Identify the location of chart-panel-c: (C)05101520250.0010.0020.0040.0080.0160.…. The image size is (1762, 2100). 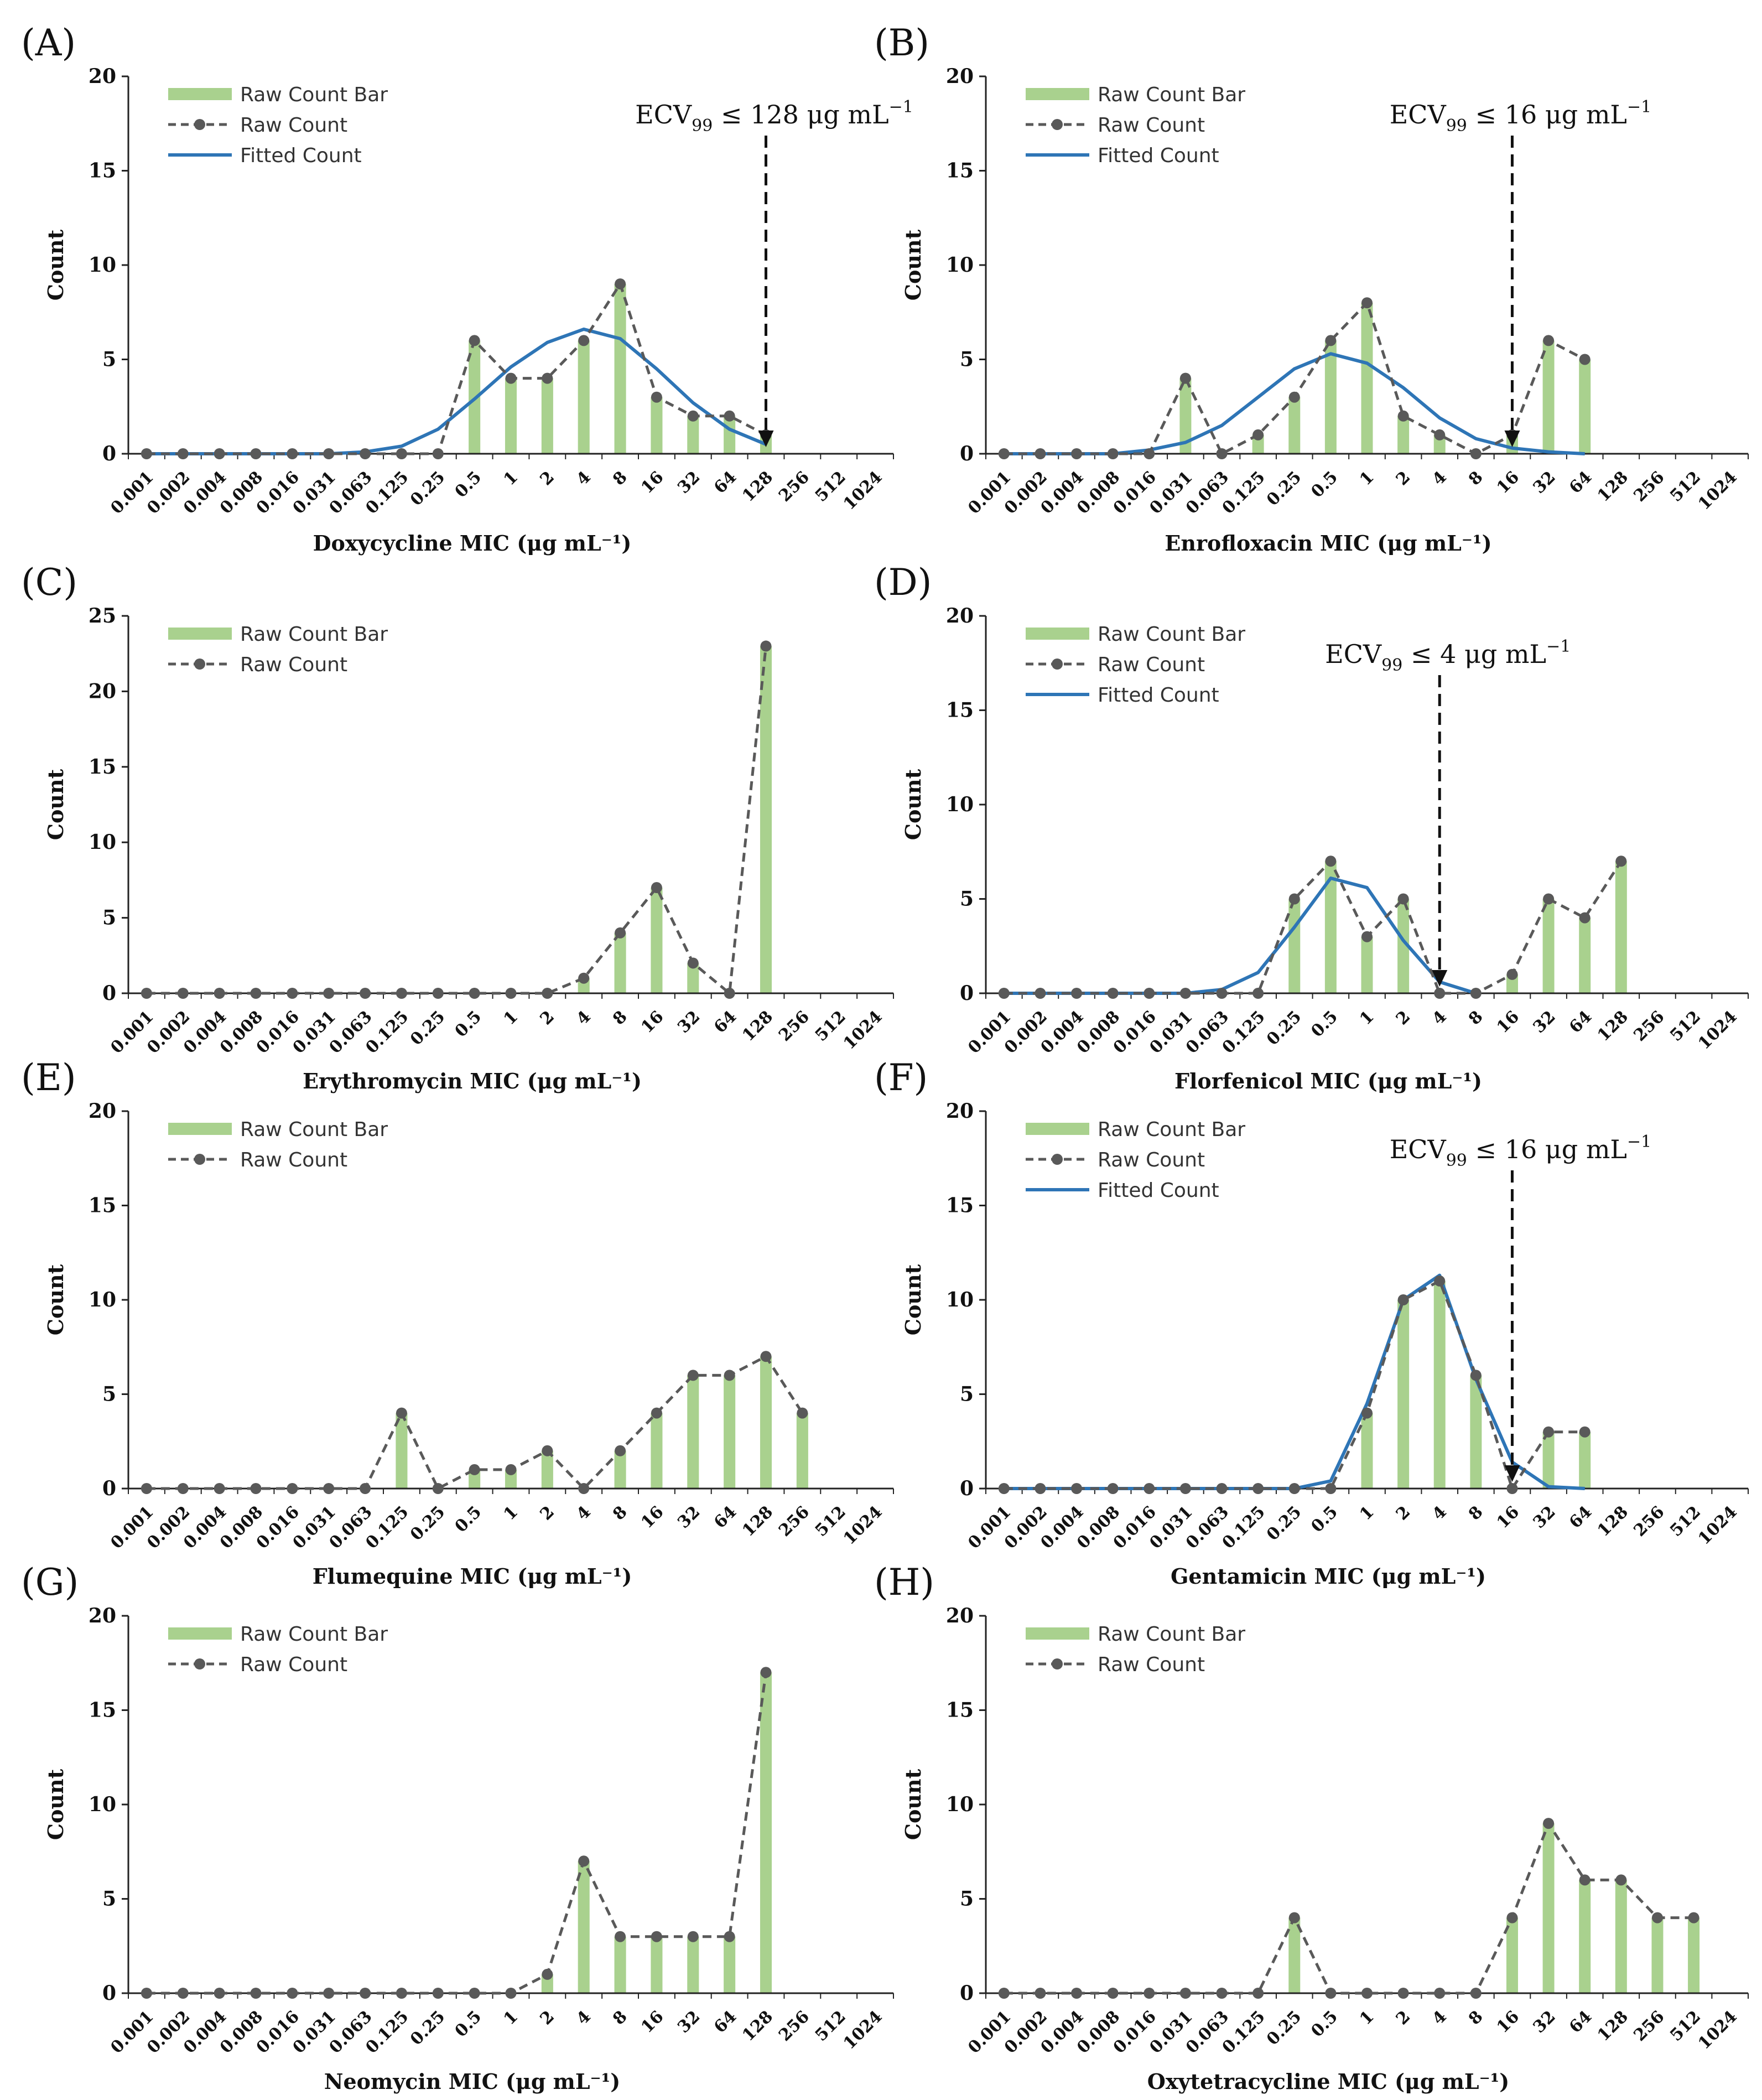
(458, 827).